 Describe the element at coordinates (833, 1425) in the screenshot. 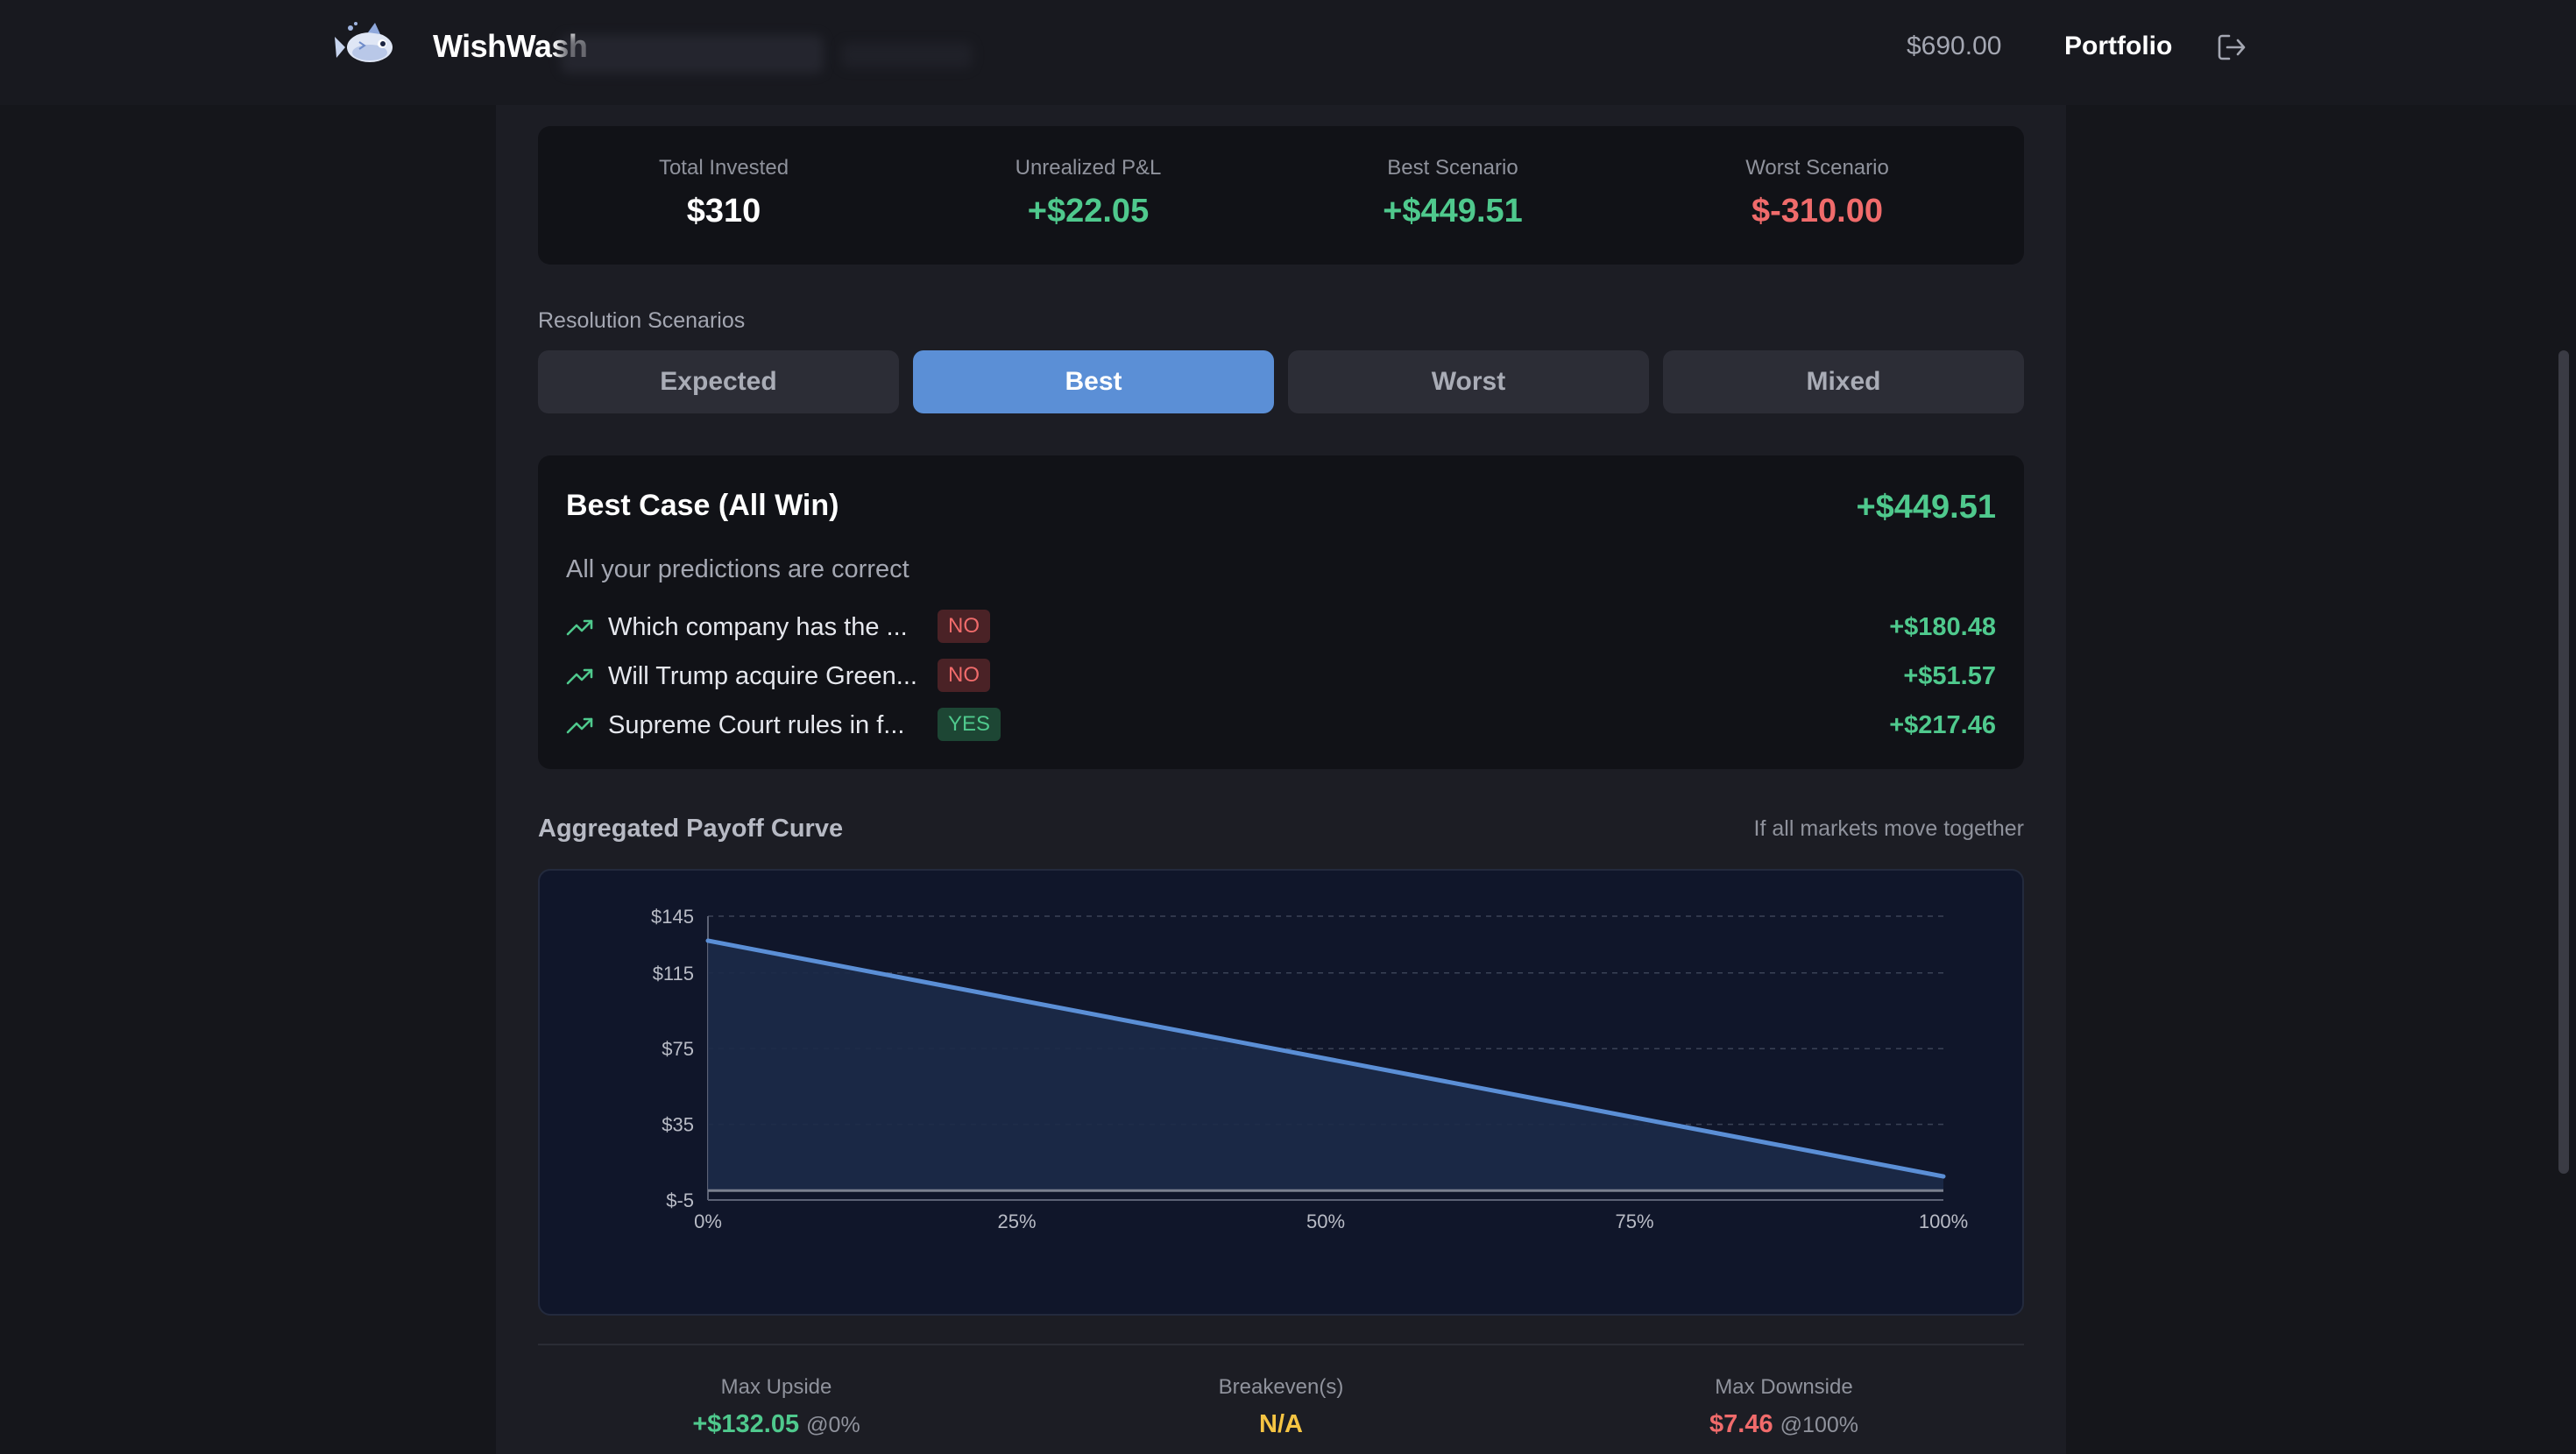

I see `max-upside-at: @0%` at that location.